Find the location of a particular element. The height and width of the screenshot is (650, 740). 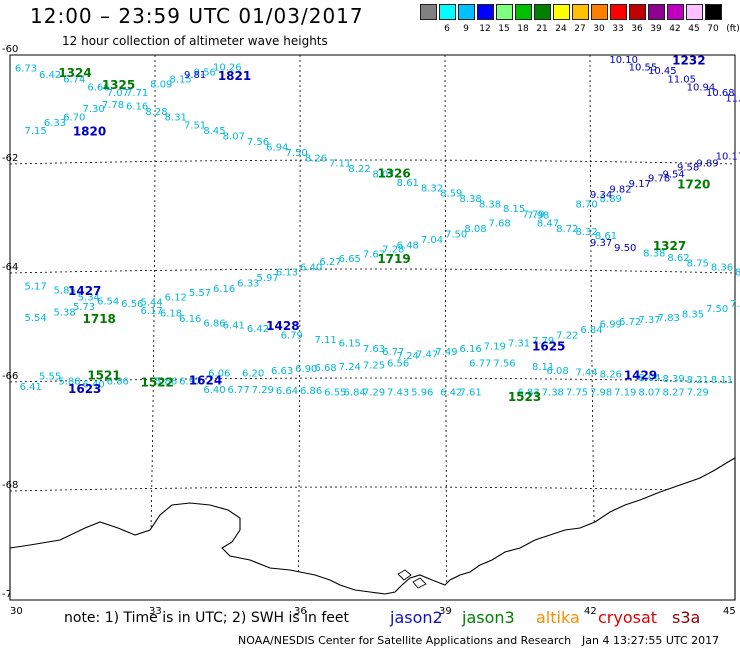

pass-time-label: 1521 is located at coordinates (103, 375).